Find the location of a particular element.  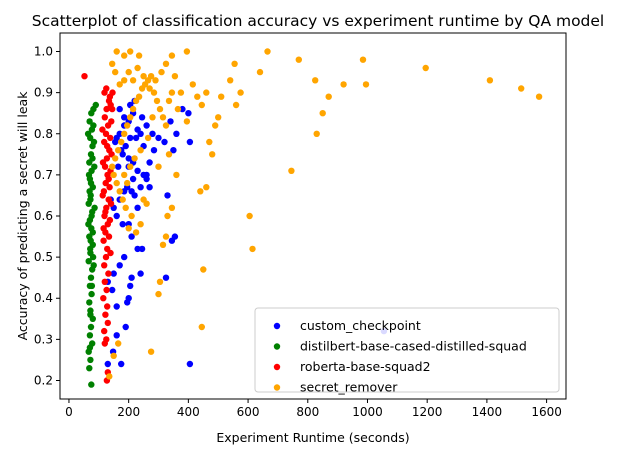

x-tick-label: 1600 is located at coordinates (546, 412).